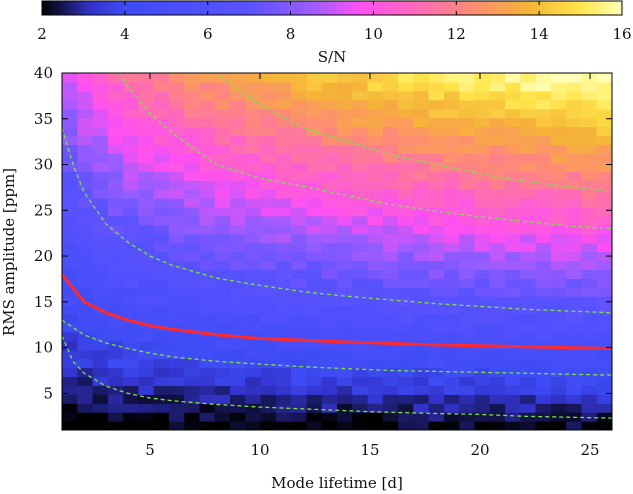 This screenshot has height=494, width=633. I want to click on x-tick-label: 25, so click(589, 450).